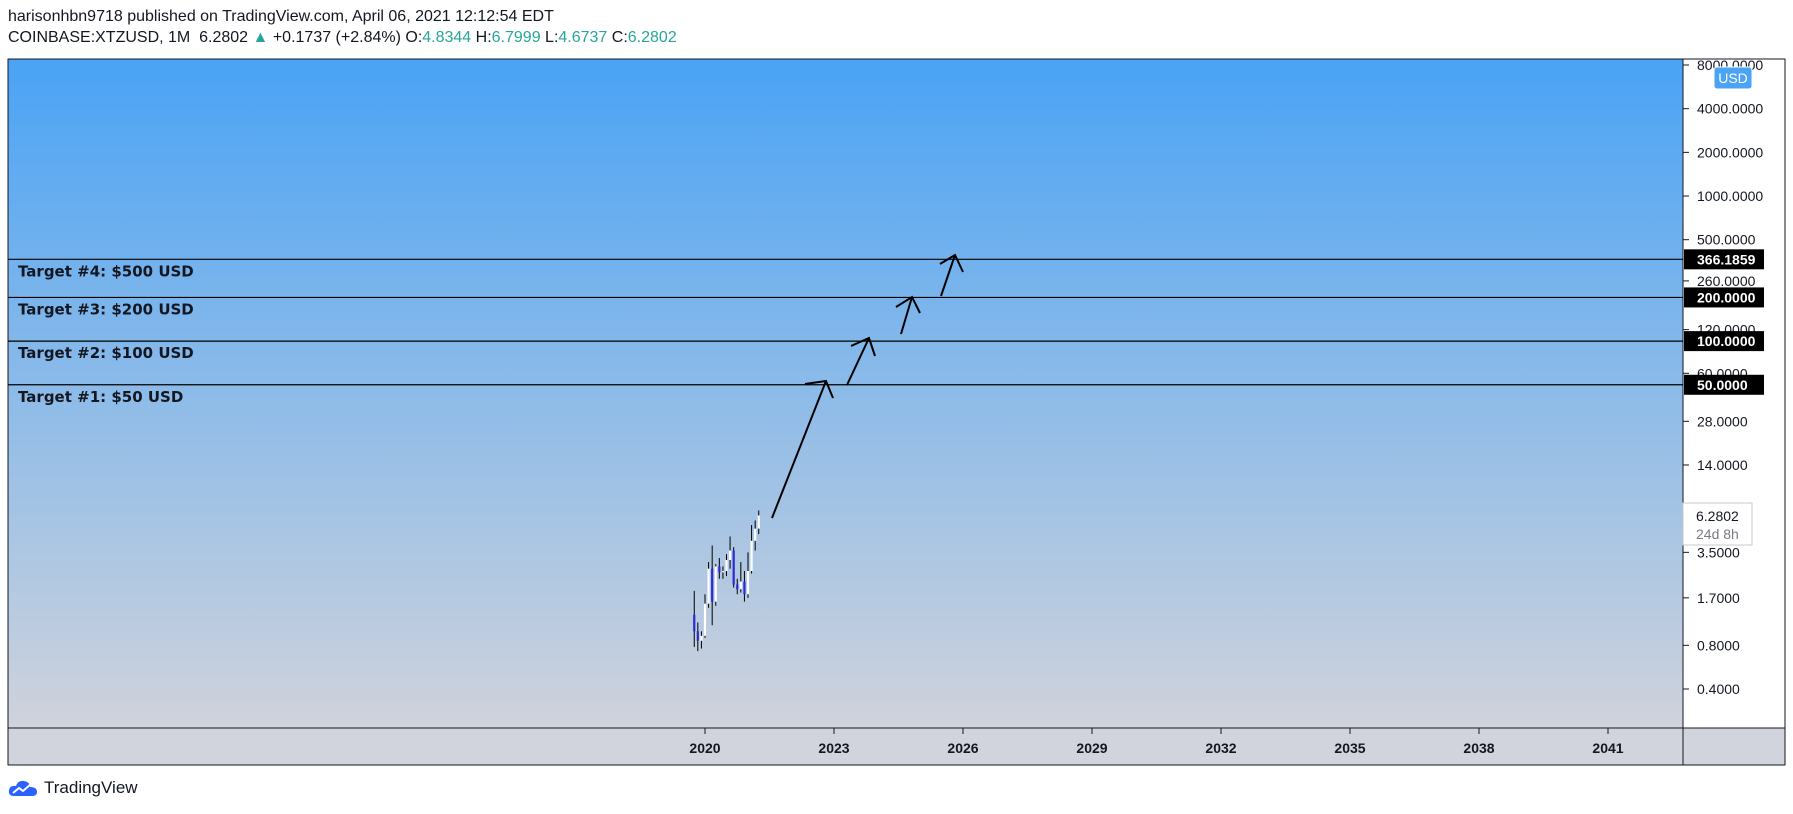  Describe the element at coordinates (619, 37) in the screenshot. I see `close-label: C:` at that location.